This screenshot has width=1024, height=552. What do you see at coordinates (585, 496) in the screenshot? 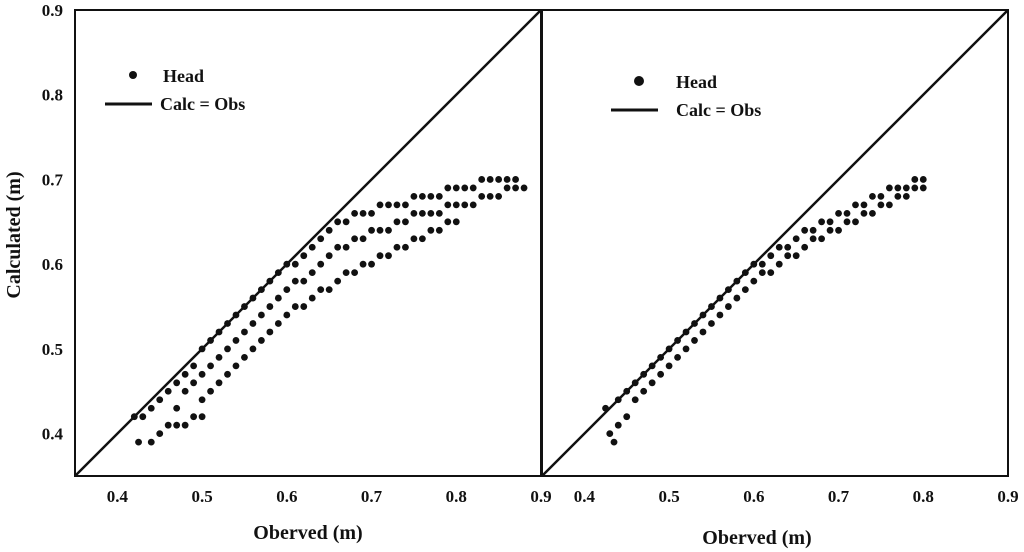
I see `right-x-tick-label: 0.4` at bounding box center [585, 496].